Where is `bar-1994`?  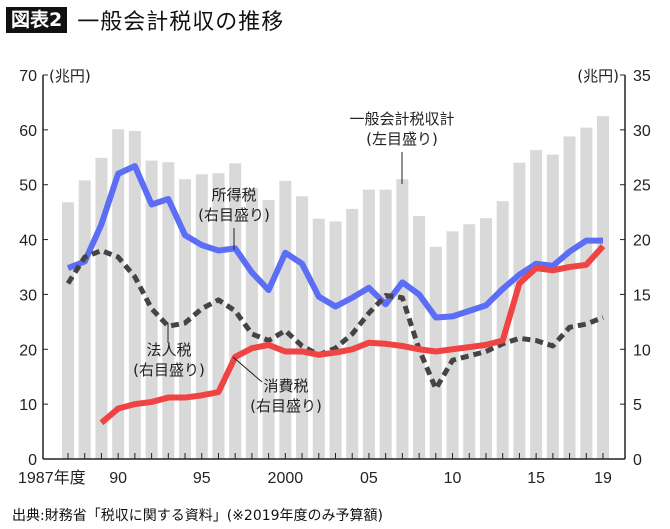 bar-1994 is located at coordinates (185, 319).